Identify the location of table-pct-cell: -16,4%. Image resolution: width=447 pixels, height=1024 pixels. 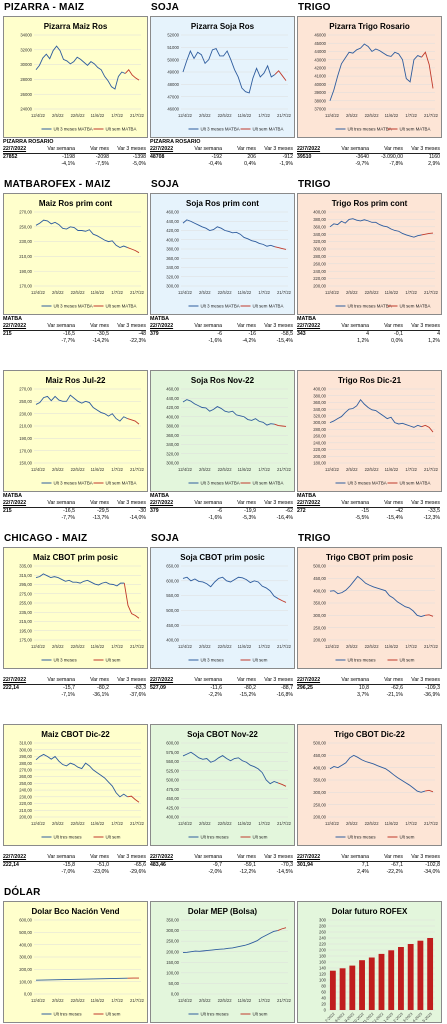
(284, 518).